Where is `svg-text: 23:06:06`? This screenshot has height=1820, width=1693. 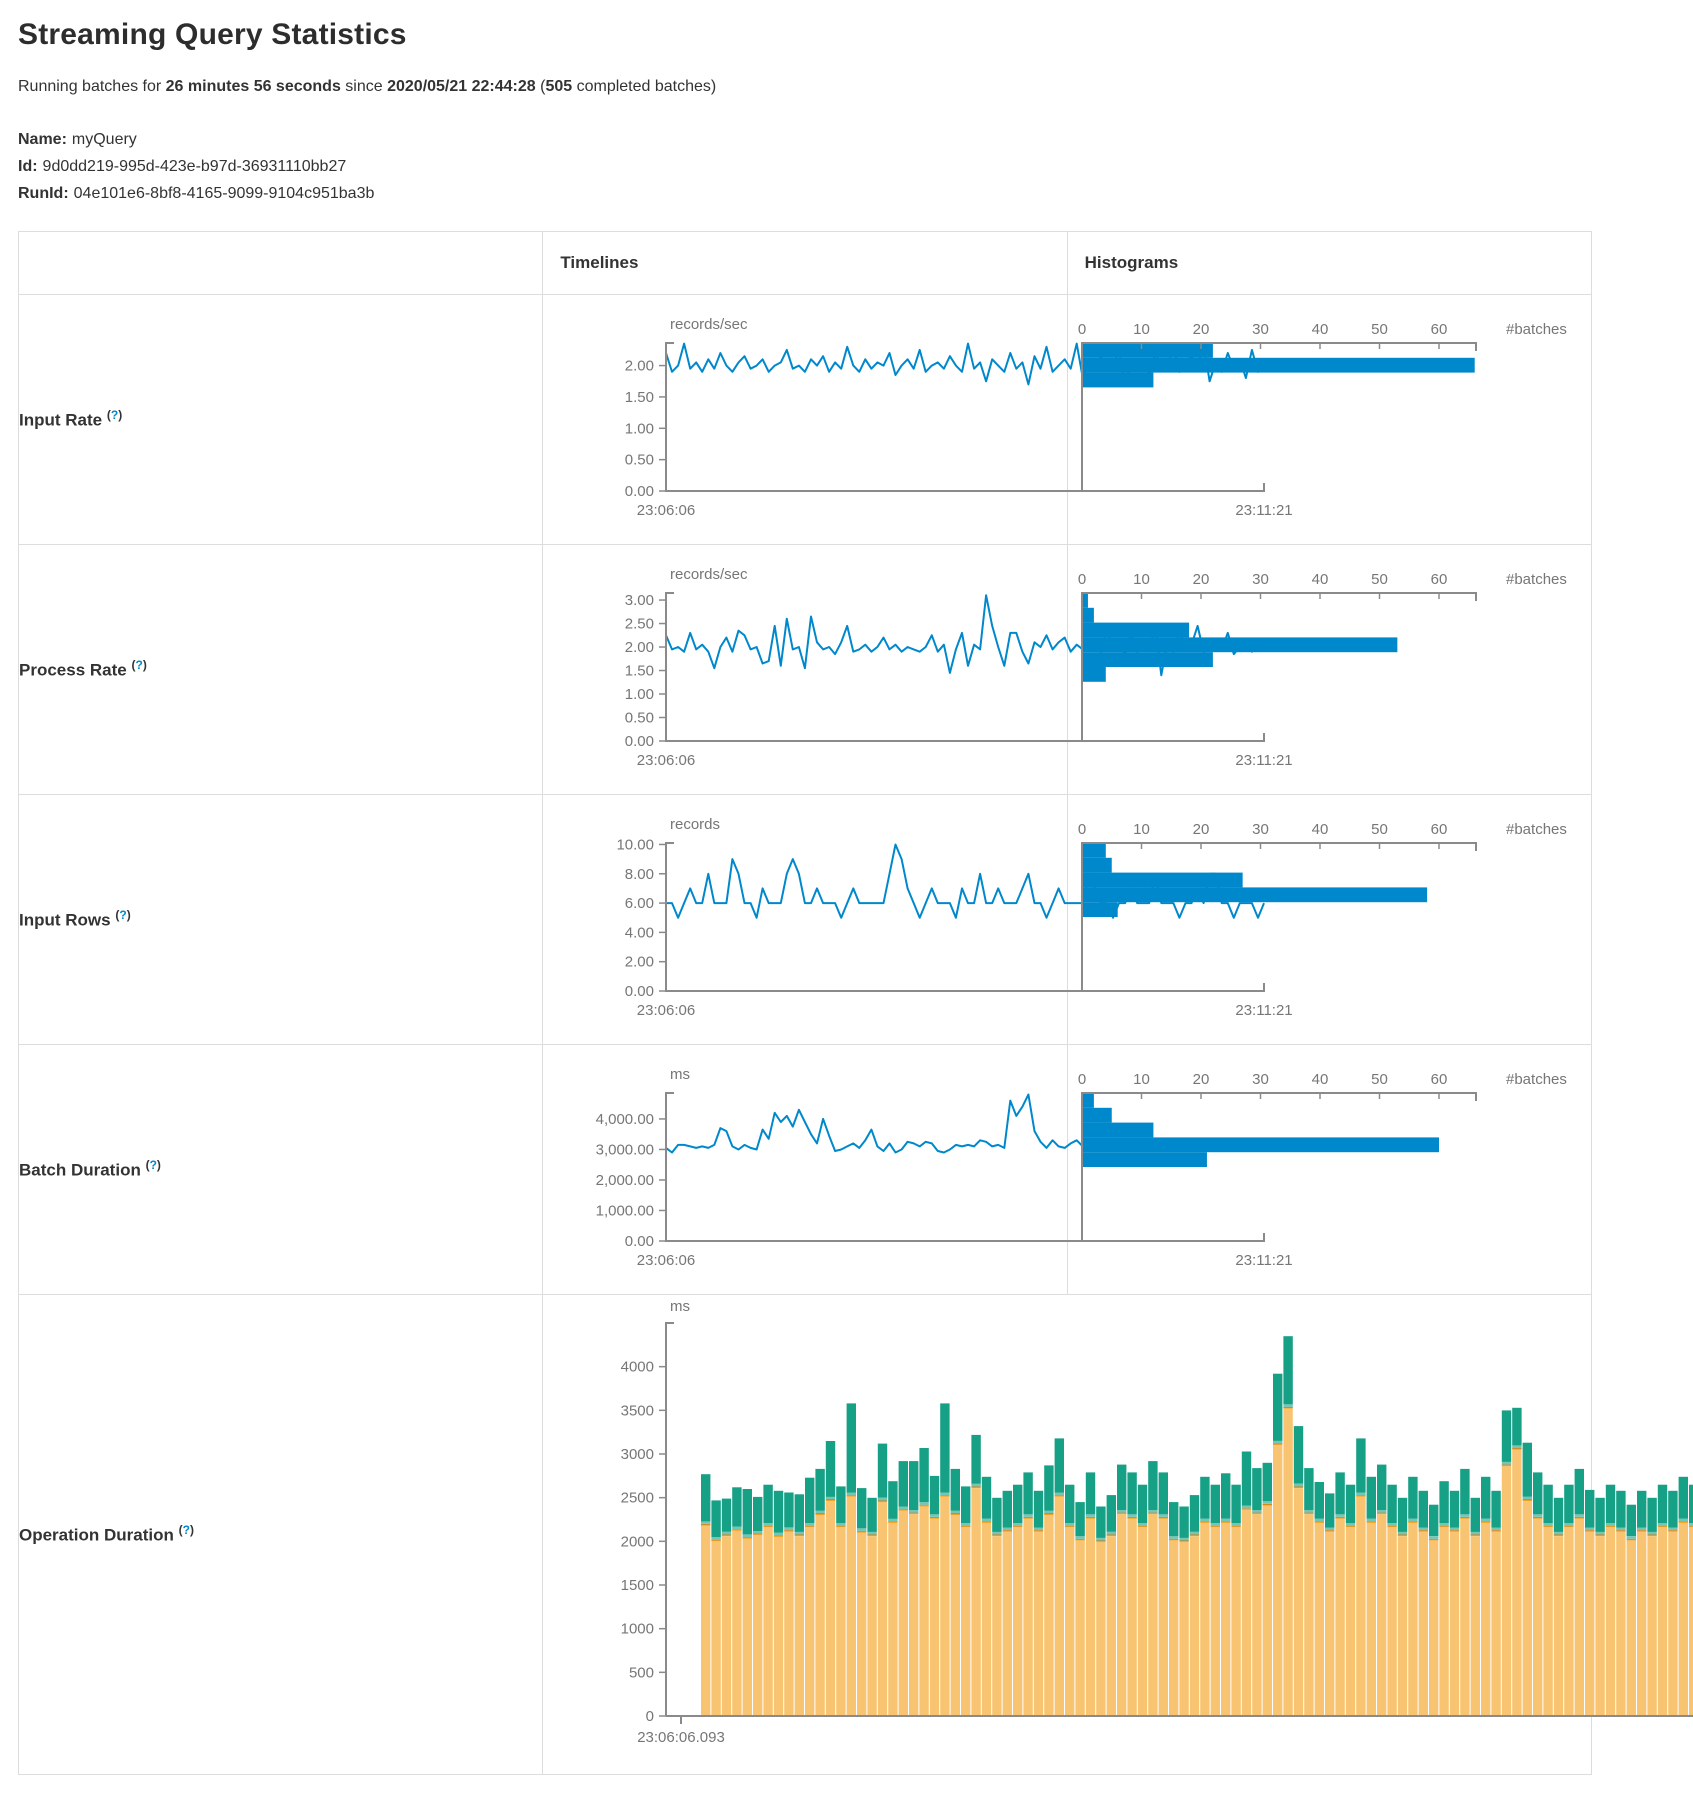
svg-text: 23:06:06 is located at coordinates (666, 1260).